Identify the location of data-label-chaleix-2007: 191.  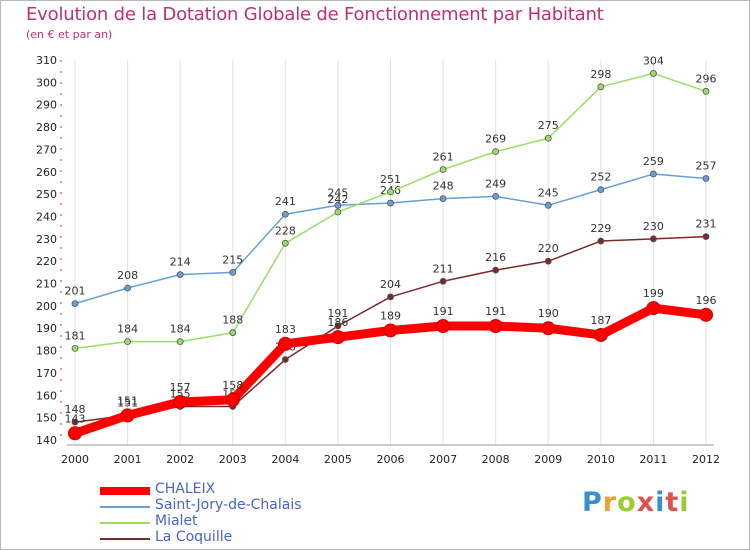
(443, 311).